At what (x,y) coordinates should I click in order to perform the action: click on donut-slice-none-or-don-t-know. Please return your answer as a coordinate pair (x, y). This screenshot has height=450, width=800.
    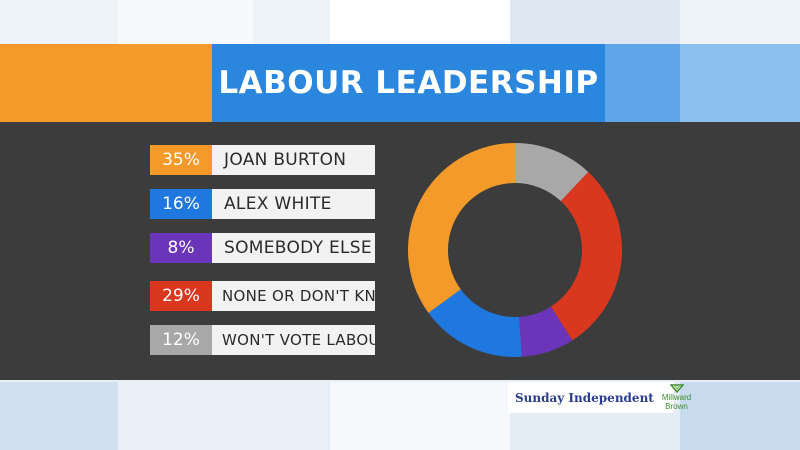
    Looking at the image, I should click on (586, 256).